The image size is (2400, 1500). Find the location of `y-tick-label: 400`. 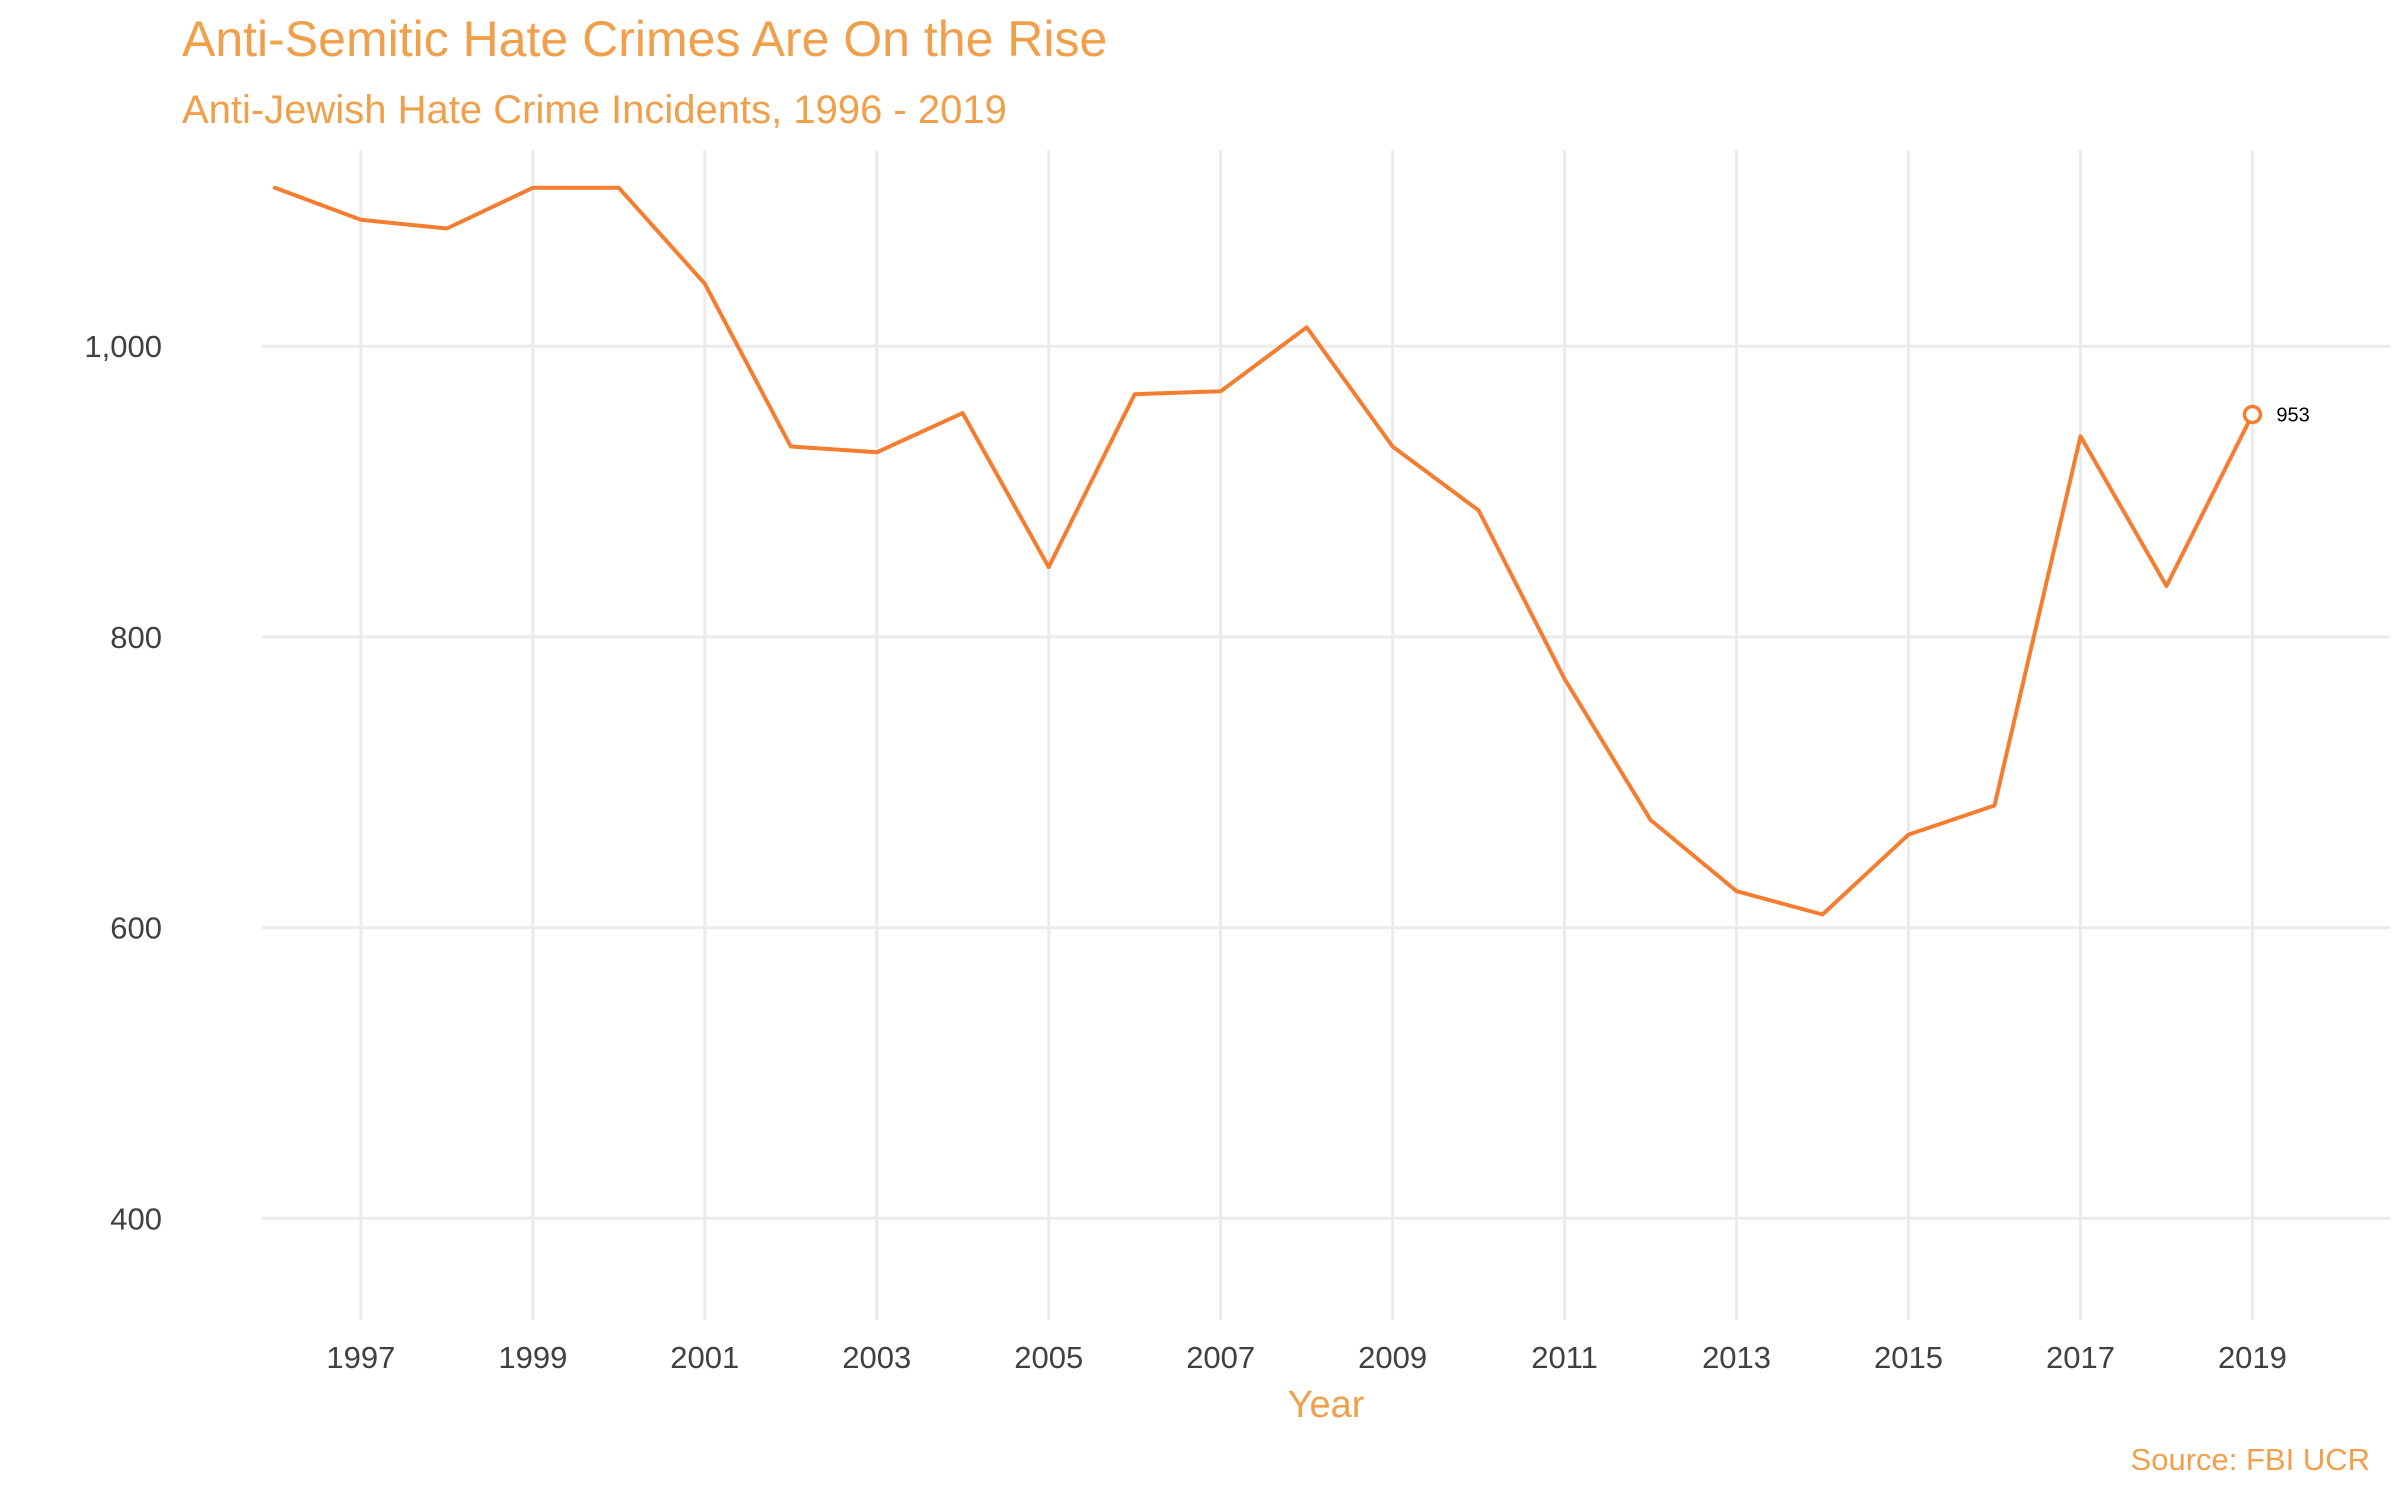

y-tick-label: 400 is located at coordinates (136, 1218).